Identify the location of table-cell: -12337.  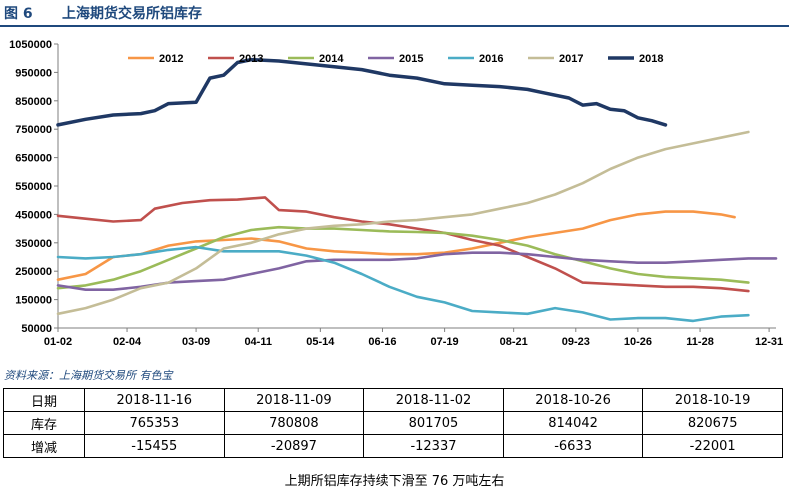
(433, 446).